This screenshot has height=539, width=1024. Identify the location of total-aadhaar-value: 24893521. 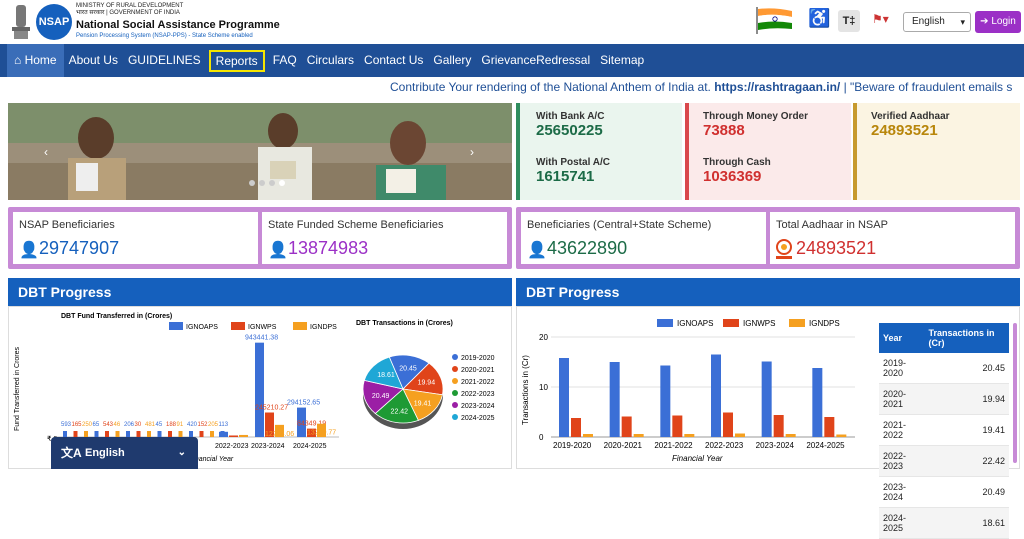
(836, 248).